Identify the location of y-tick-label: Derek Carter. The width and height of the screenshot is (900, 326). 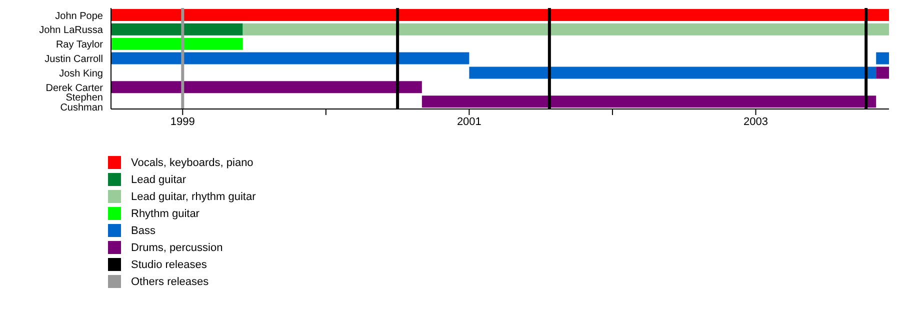
(75, 88).